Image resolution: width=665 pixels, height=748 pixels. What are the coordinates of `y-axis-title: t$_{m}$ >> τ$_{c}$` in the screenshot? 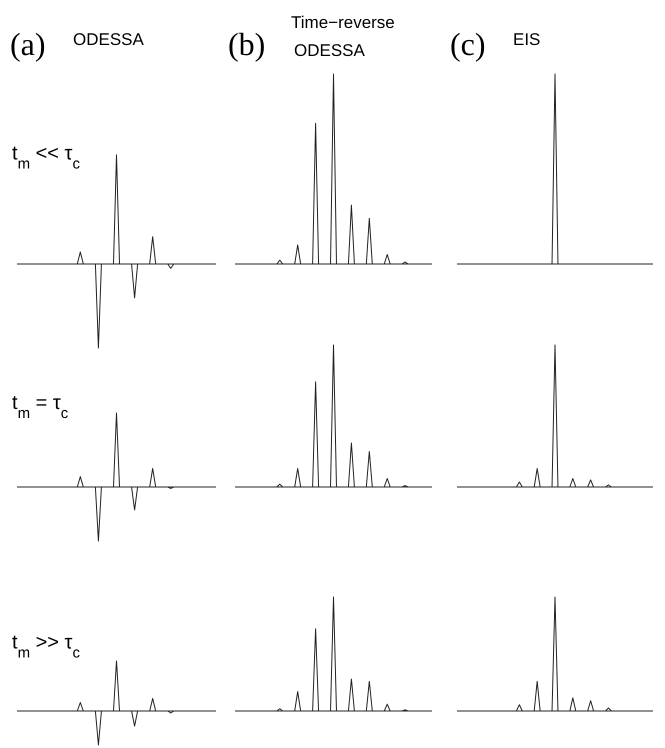 It's located at (46, 646).